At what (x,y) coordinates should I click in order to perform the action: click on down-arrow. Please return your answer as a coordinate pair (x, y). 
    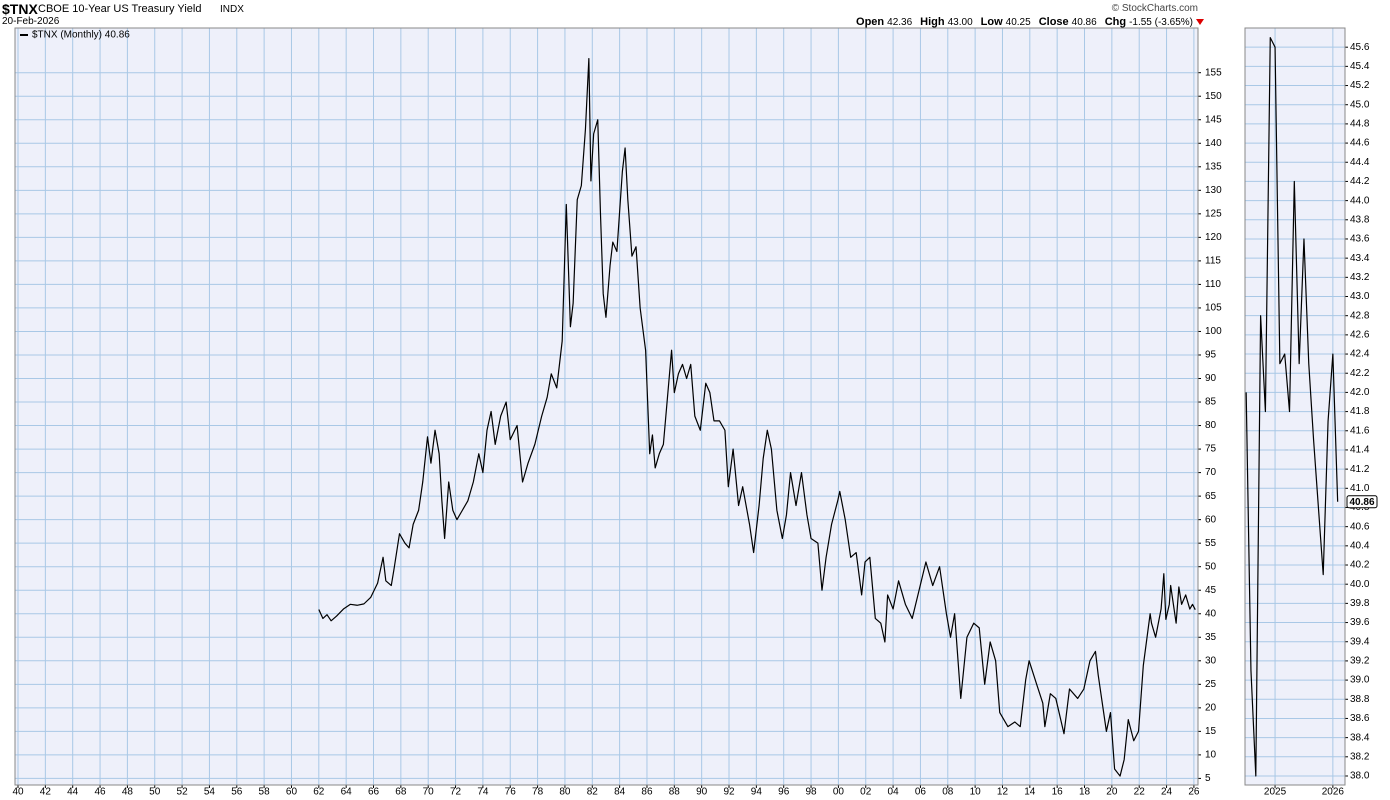
    Looking at the image, I should click on (1200, 22).